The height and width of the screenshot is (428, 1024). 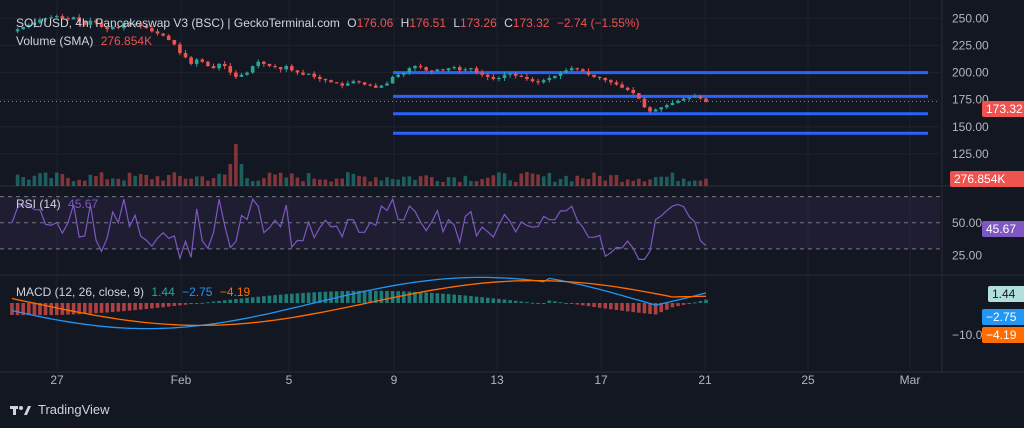 I want to click on macd-label: MACD (12, 26, close, 9), so click(x=80, y=292).